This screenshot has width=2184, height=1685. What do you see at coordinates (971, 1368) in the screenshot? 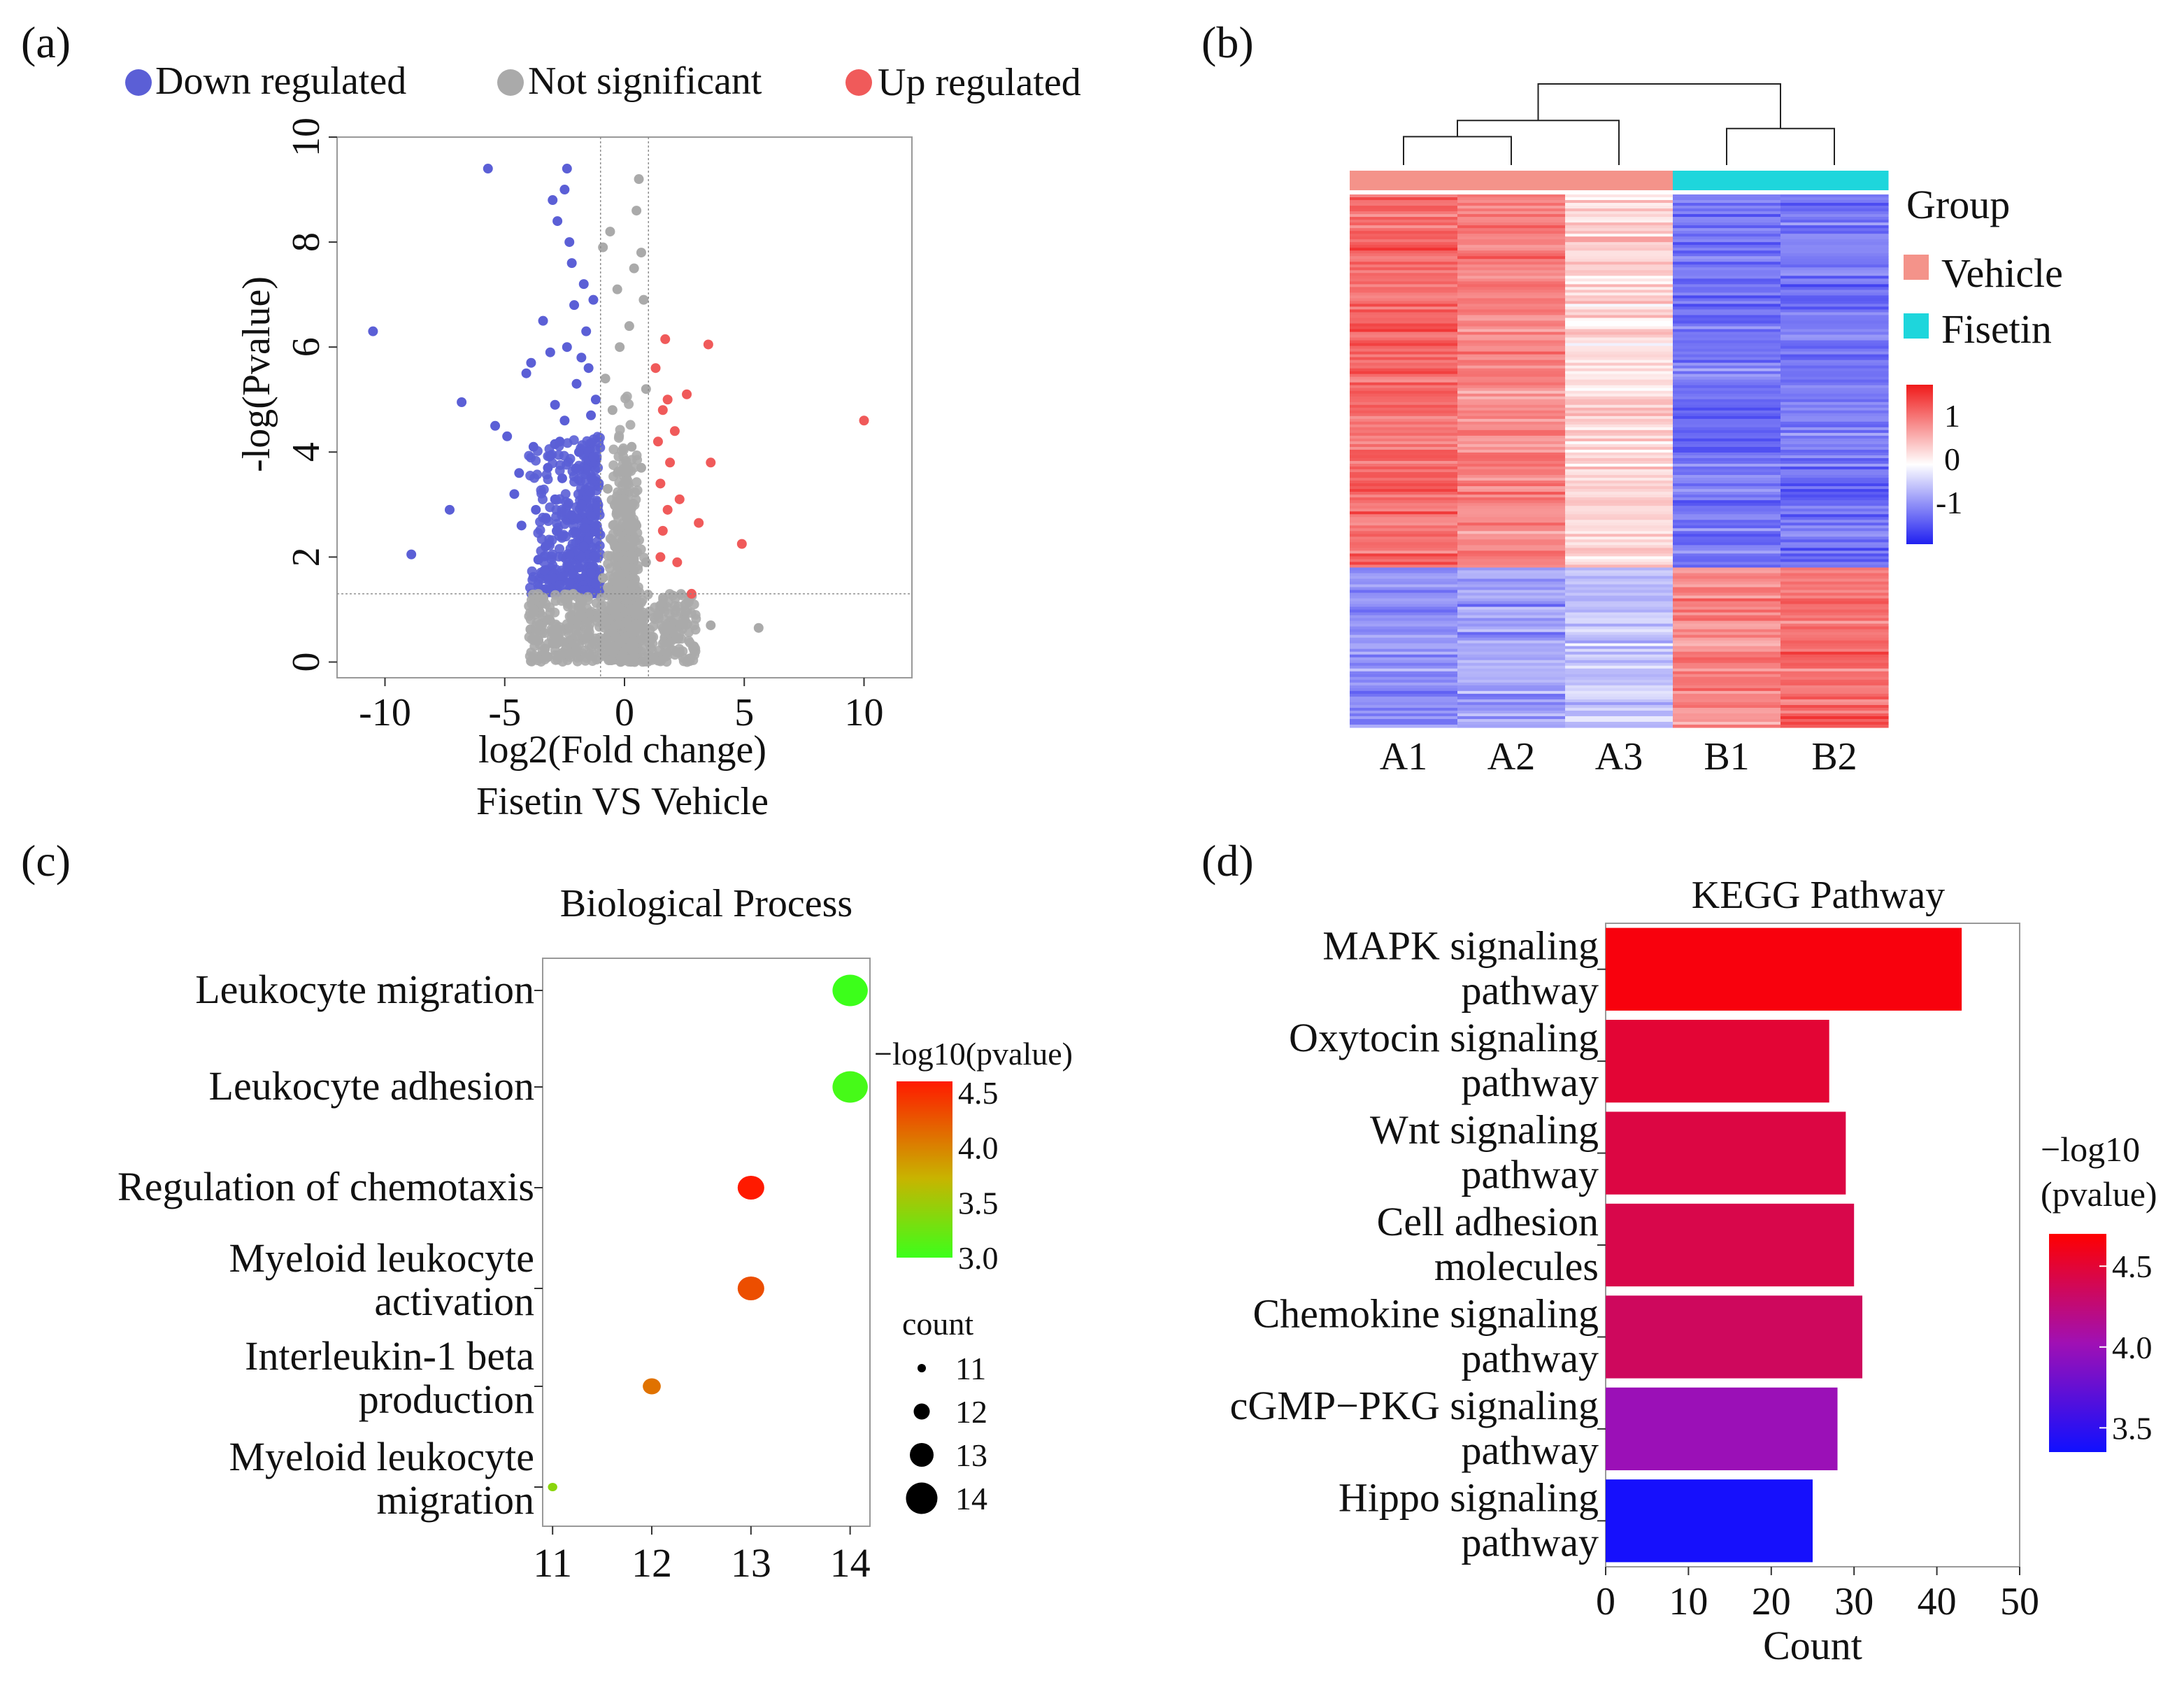
I see `dotplot-size-legend-label: 11` at bounding box center [971, 1368].